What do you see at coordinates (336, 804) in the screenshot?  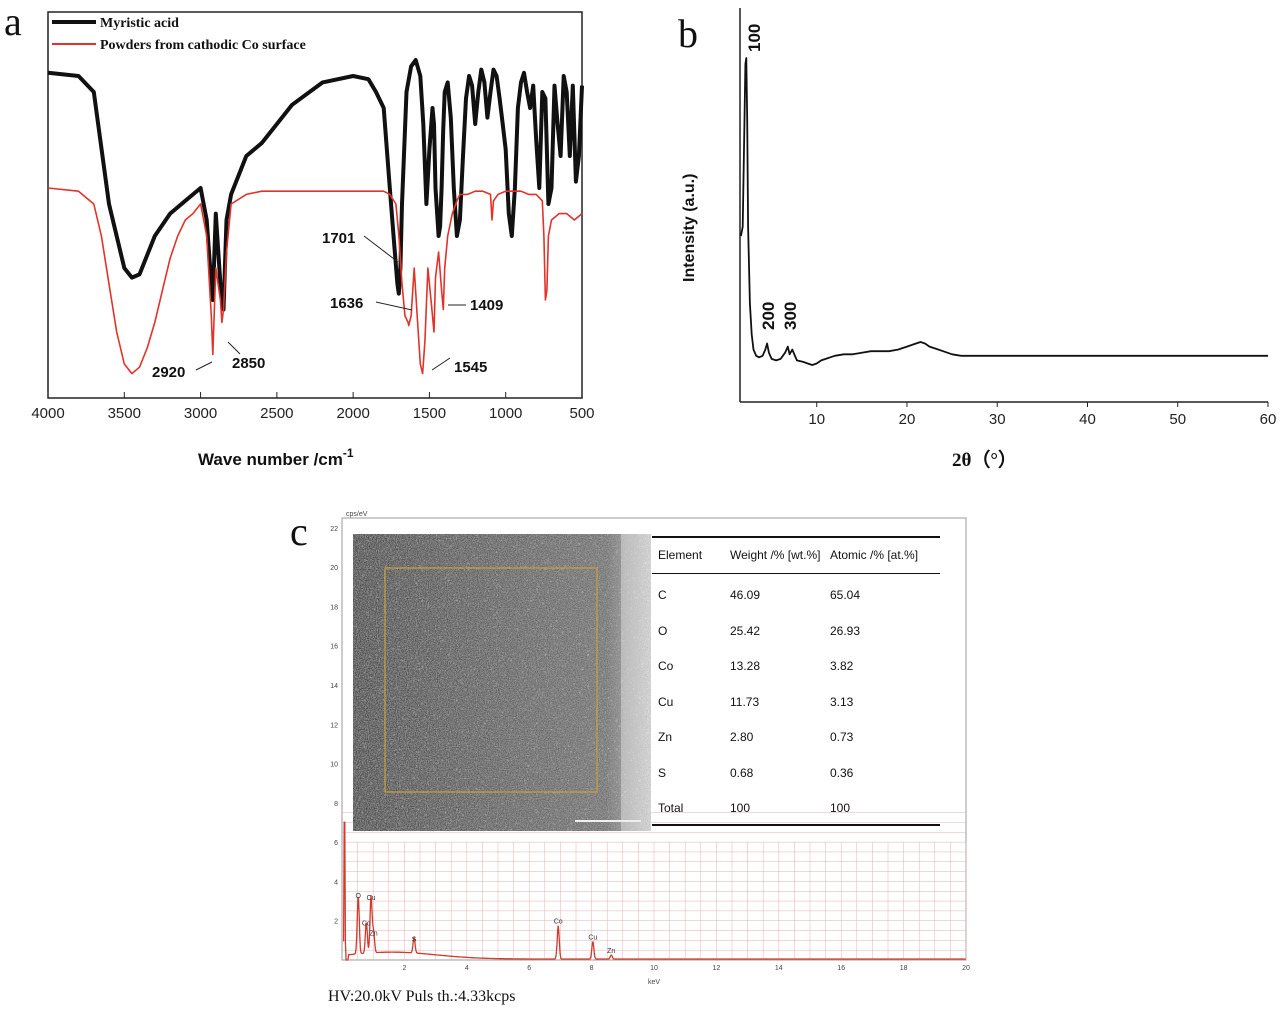 I see `eds-y-tick-label: 8` at bounding box center [336, 804].